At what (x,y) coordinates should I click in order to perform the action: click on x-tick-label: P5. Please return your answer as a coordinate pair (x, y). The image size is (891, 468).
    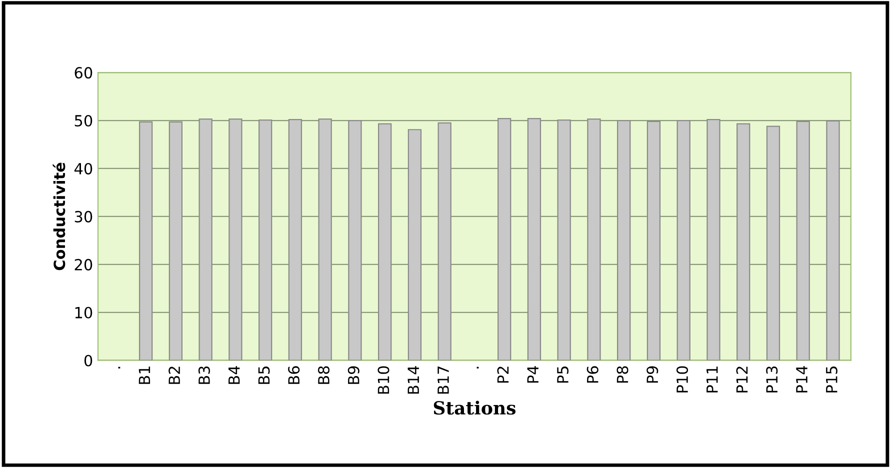
    Looking at the image, I should click on (563, 374).